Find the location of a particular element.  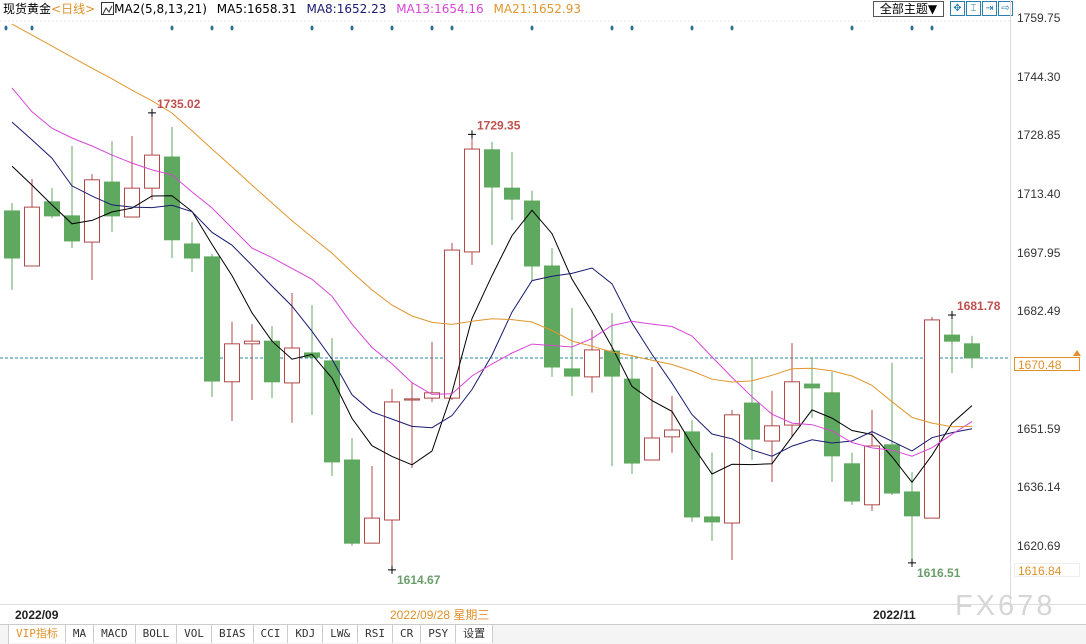

ma13-value: MA13:1654.16 is located at coordinates (440, 9).